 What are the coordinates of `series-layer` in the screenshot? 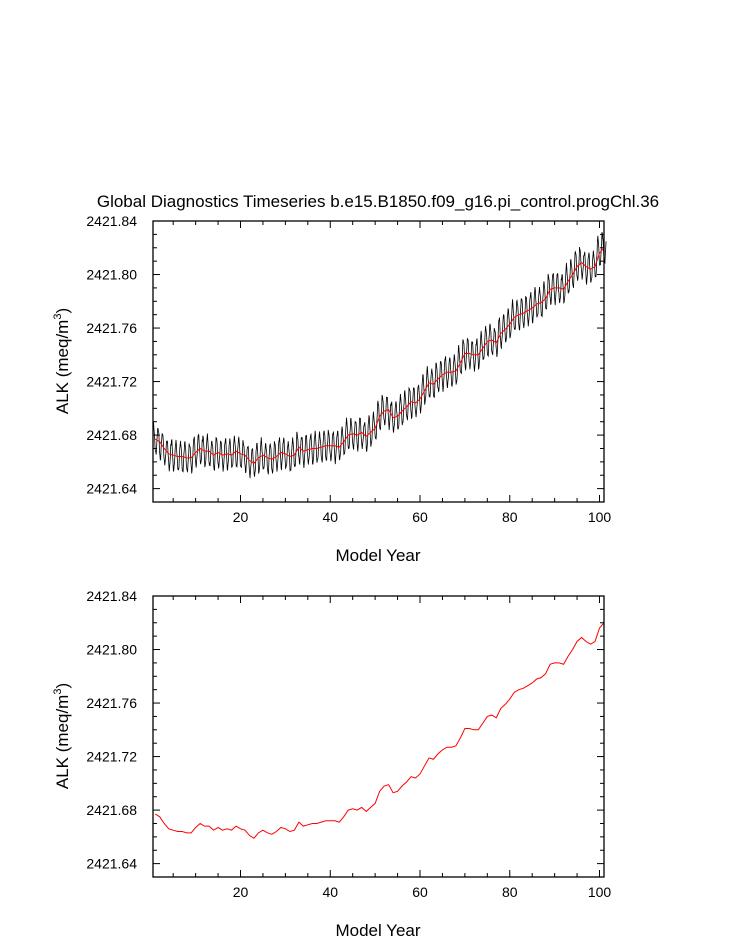 It's located at (379, 730).